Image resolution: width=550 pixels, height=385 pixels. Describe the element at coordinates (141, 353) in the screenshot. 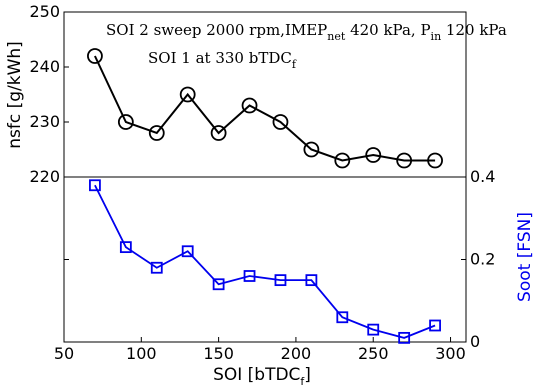

I see `x-tick-label: 100` at that location.